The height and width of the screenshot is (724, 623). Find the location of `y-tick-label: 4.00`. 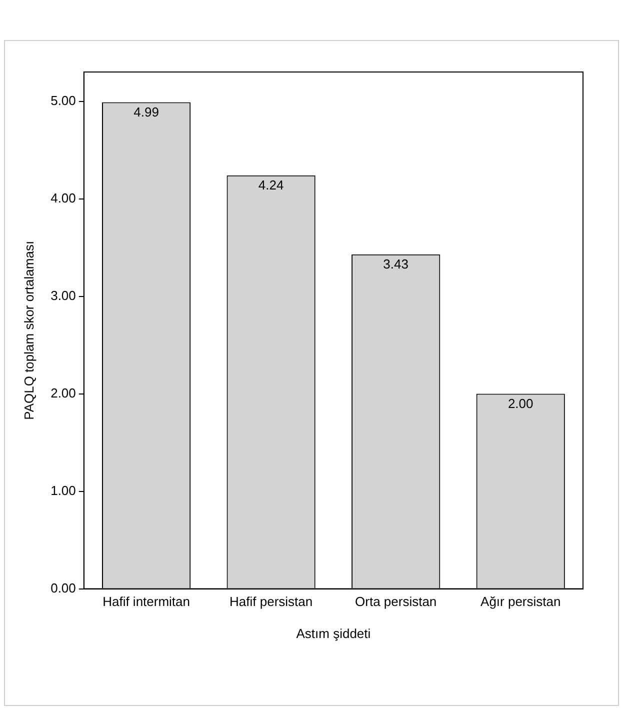

y-tick-label: 4.00 is located at coordinates (63, 198).